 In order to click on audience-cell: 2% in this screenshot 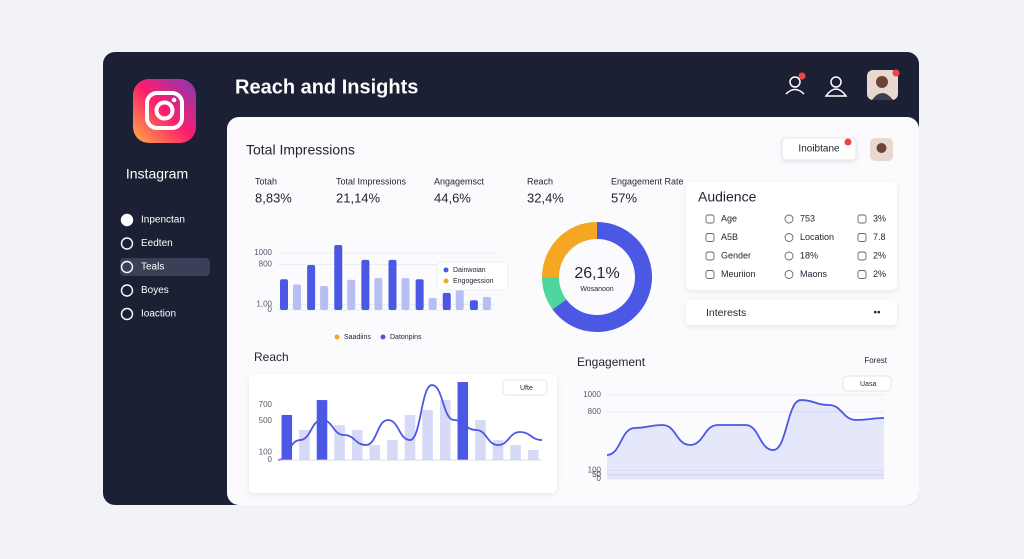, I will do `click(879, 255)`.